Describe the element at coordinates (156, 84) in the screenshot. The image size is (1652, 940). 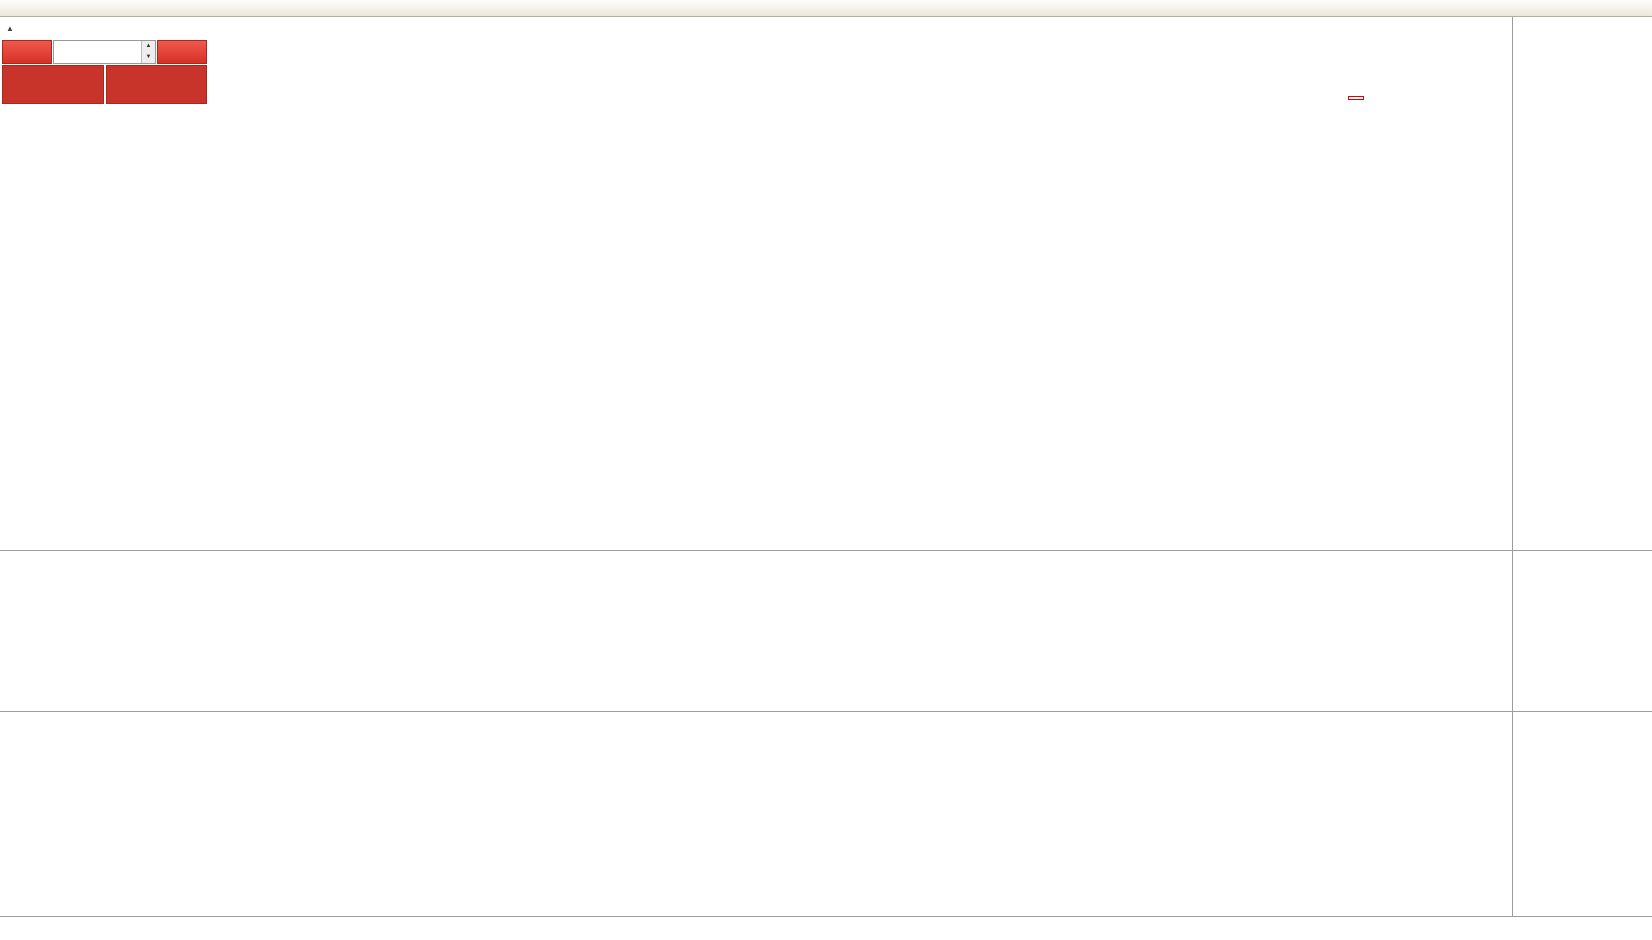
I see `buy-price` at that location.